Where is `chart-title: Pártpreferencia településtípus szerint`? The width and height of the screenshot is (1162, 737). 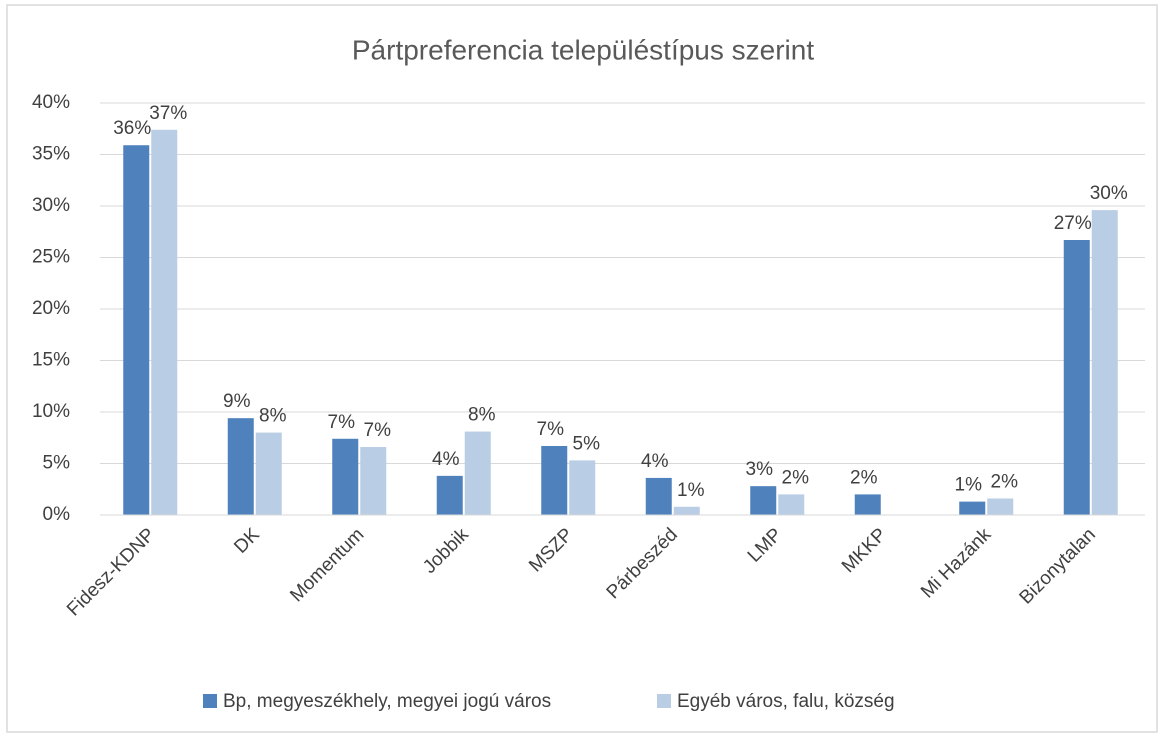 chart-title: Pártpreferencia településtípus szerint is located at coordinates (583, 49).